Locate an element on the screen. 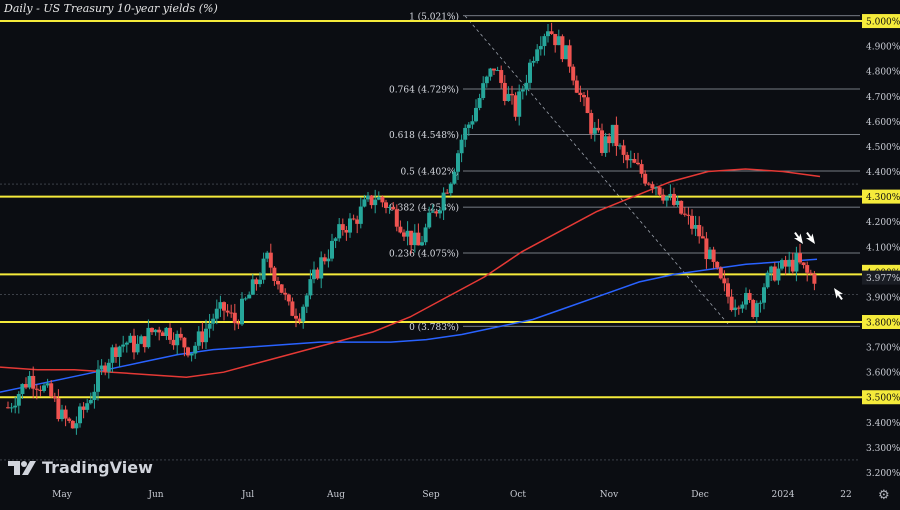 The height and width of the screenshot is (510, 900). y-tick-label: 3.600% is located at coordinates (883, 374).